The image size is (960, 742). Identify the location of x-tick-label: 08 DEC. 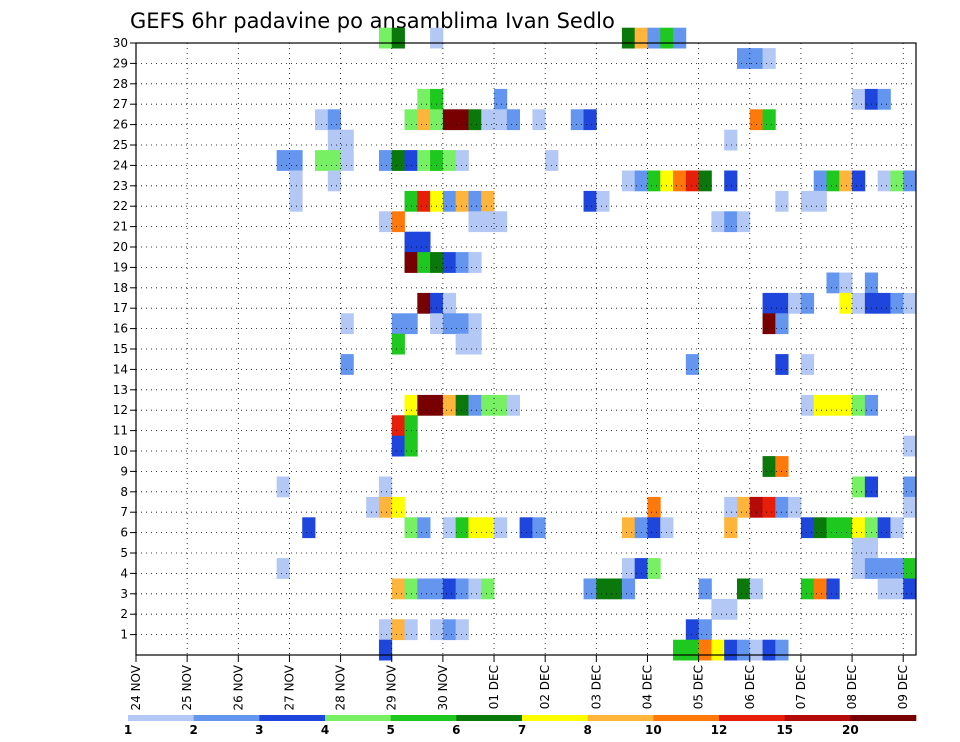
(852, 687).